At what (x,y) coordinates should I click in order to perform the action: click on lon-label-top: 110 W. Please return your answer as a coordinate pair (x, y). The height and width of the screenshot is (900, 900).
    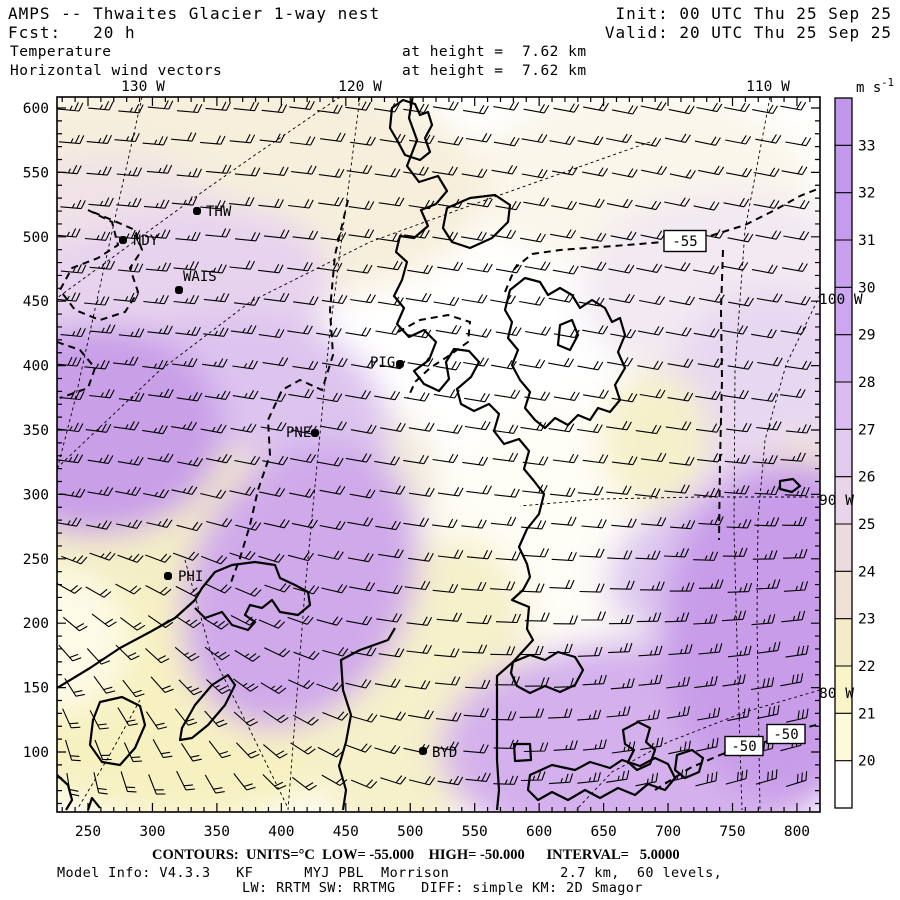
    Looking at the image, I should click on (768, 87).